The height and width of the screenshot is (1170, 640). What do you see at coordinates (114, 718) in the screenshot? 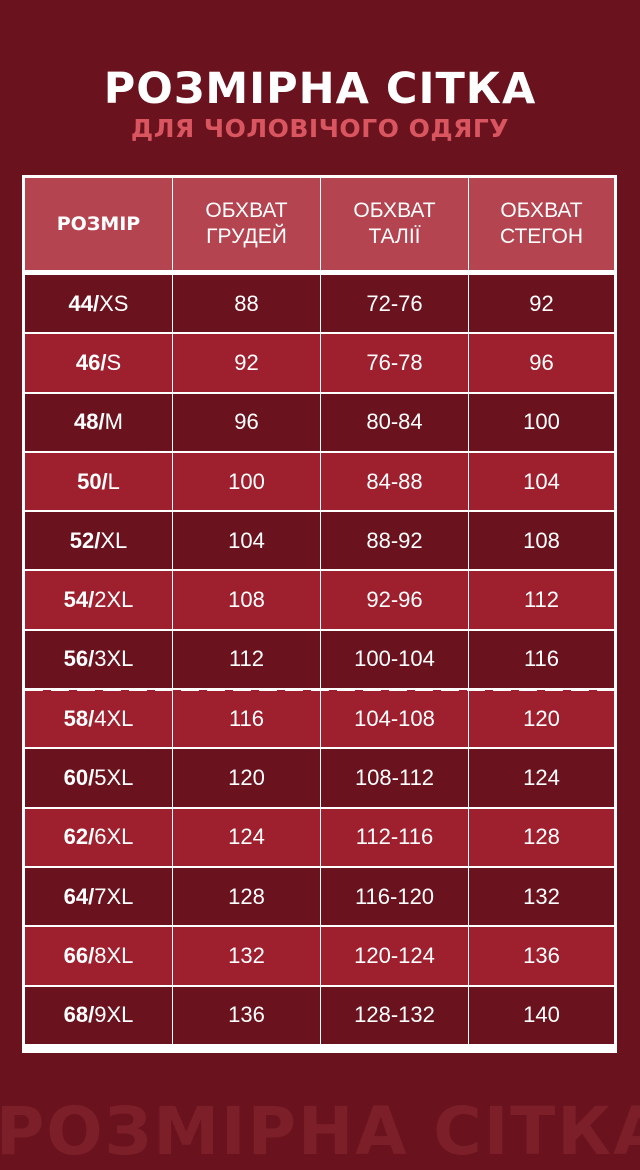
I see `size-letter: 4XL` at bounding box center [114, 718].